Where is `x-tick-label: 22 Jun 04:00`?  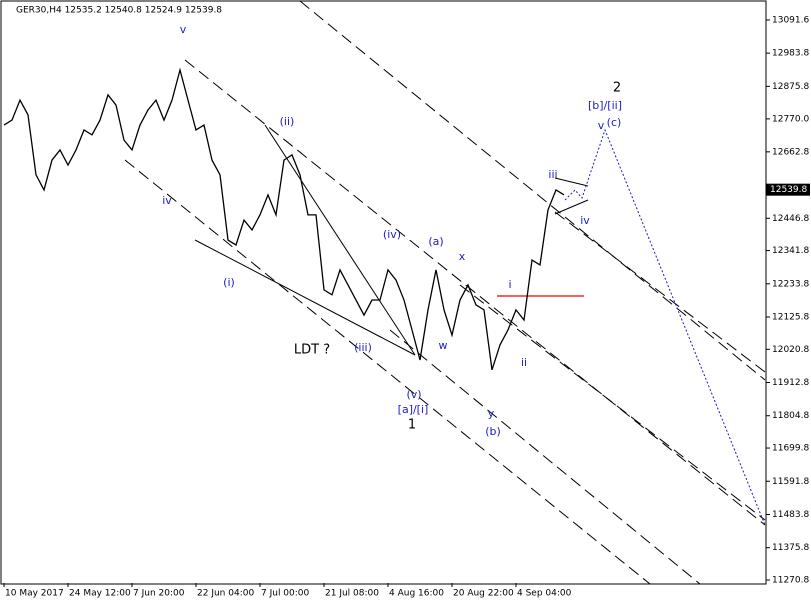 x-tick-label: 22 Jun 04:00 is located at coordinates (225, 594).